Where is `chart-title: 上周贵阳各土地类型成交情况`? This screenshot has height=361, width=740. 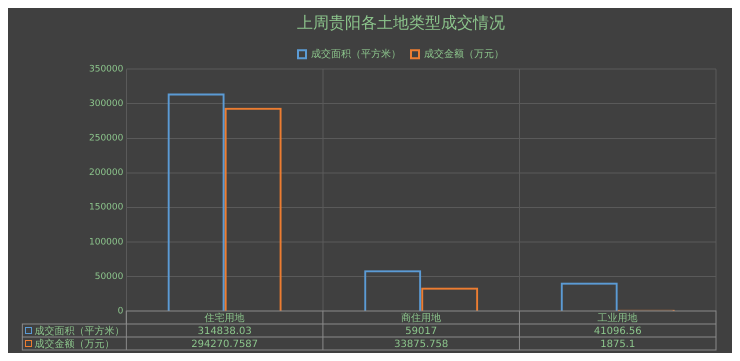 chart-title: 上周贵阳各土地类型成交情况 is located at coordinates (401, 22).